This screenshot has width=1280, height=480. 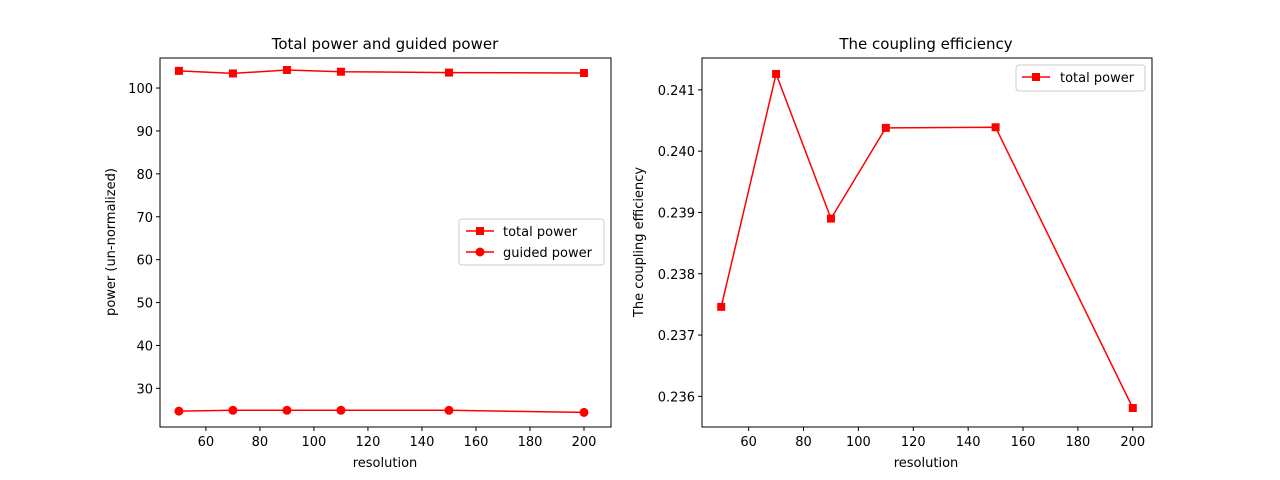 What do you see at coordinates (676, 213) in the screenshot?
I see `y-tick-label: 0.239` at bounding box center [676, 213].